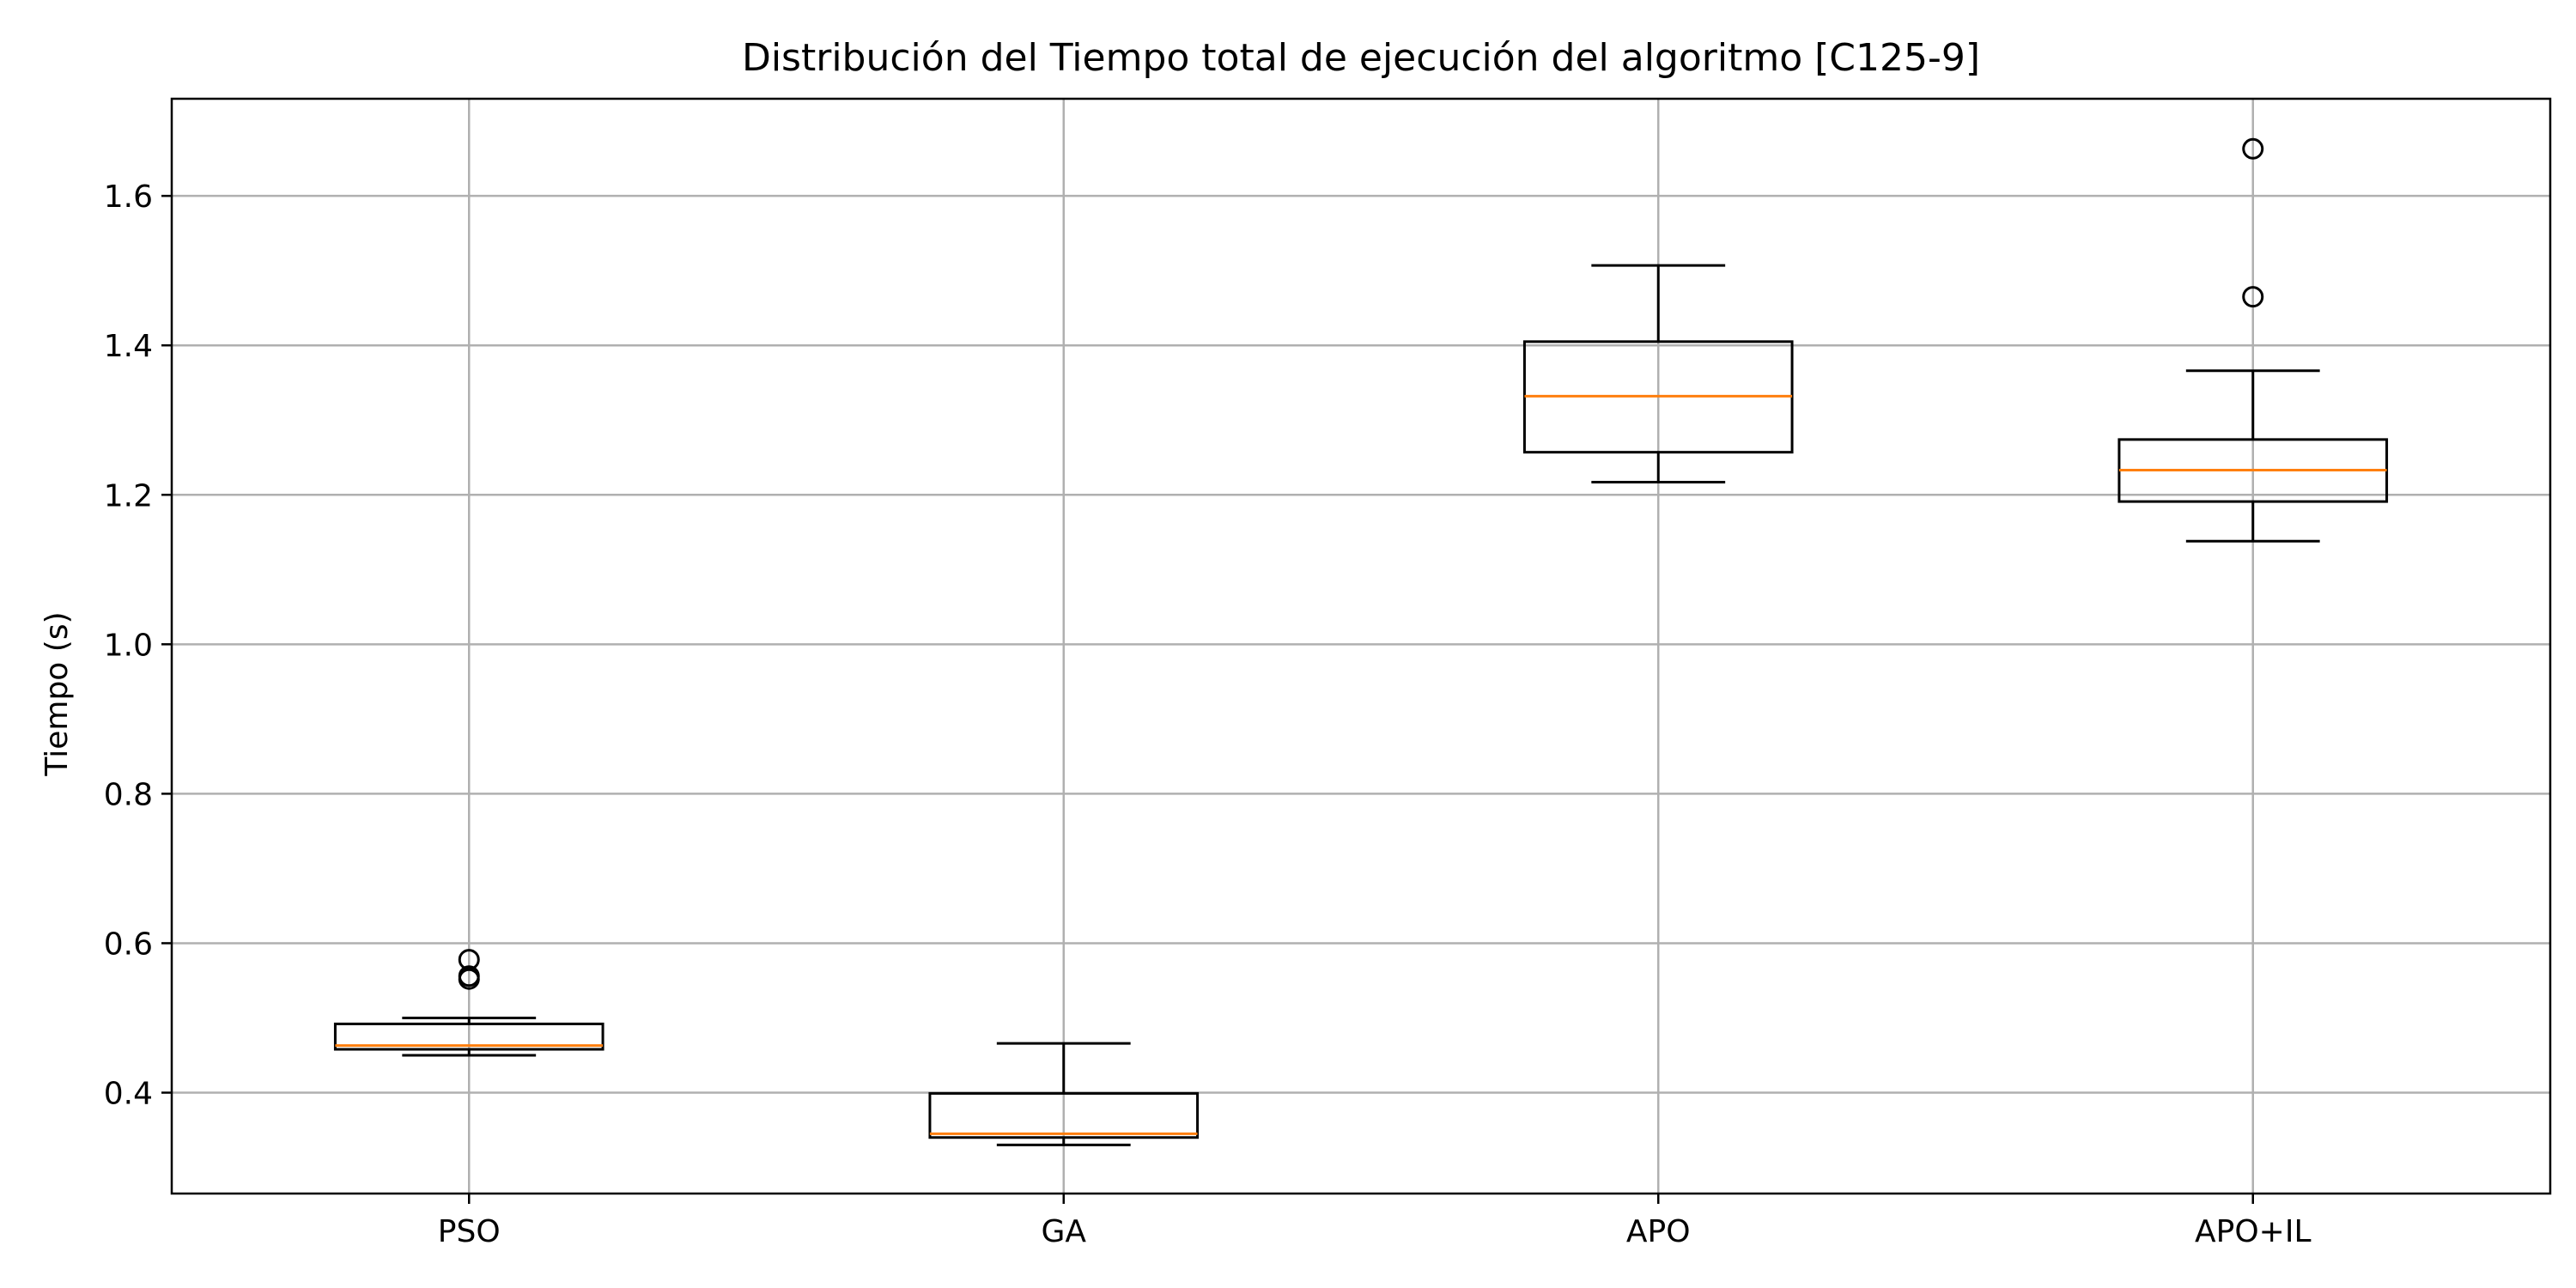  I want to click on y-tick-label: 1.4, so click(128, 346).